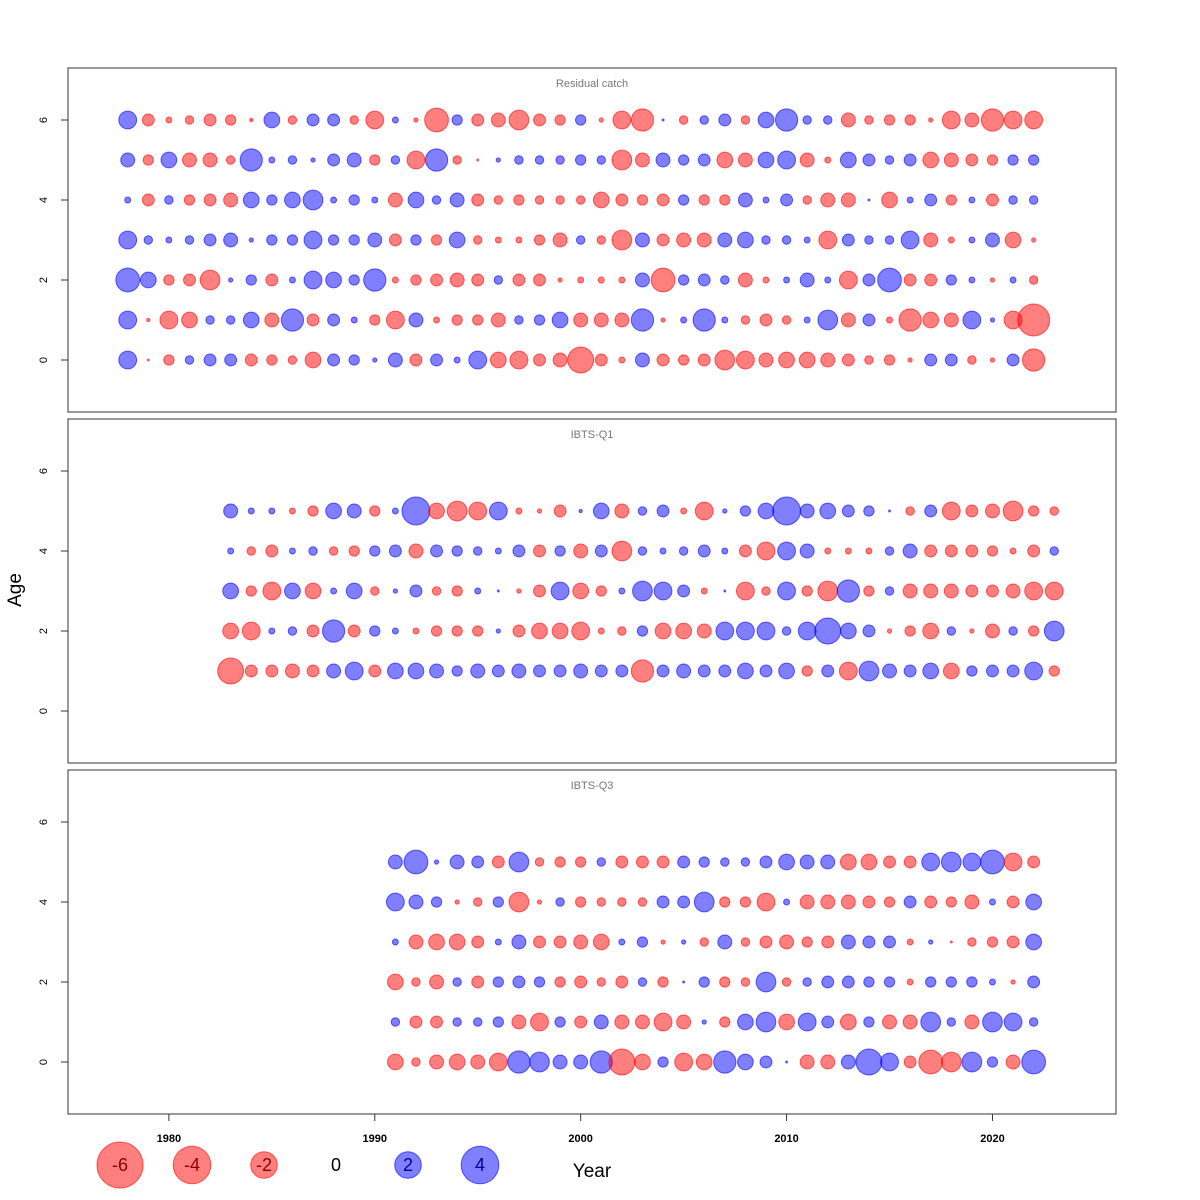 This screenshot has width=1200, height=1200. Describe the element at coordinates (480, 1165) in the screenshot. I see `legend-label: 4` at that location.